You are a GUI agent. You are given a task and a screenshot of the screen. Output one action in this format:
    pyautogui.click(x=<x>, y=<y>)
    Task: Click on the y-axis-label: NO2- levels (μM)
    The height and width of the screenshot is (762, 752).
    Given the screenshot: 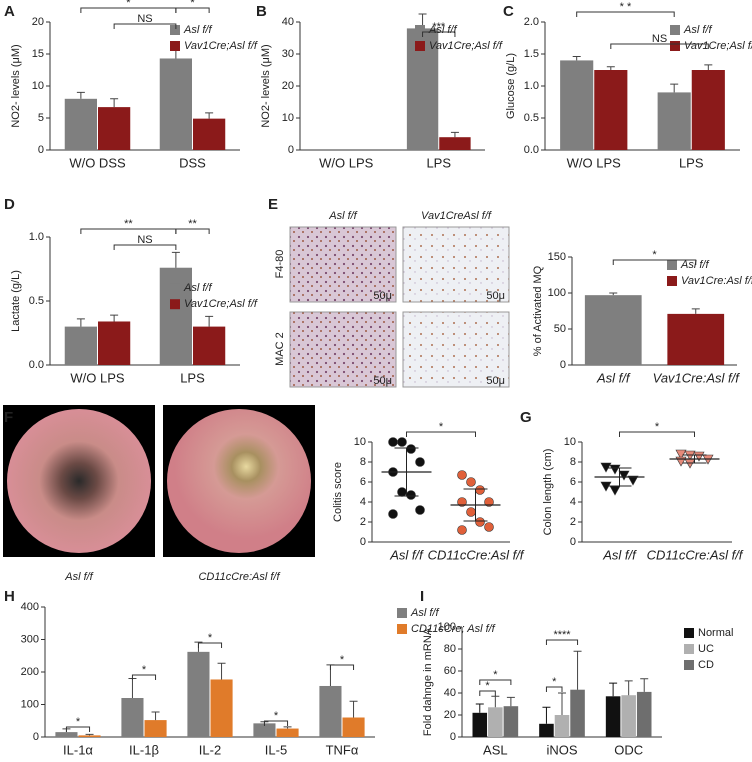 What is the action you would take?
    pyautogui.click(x=16, y=85)
    